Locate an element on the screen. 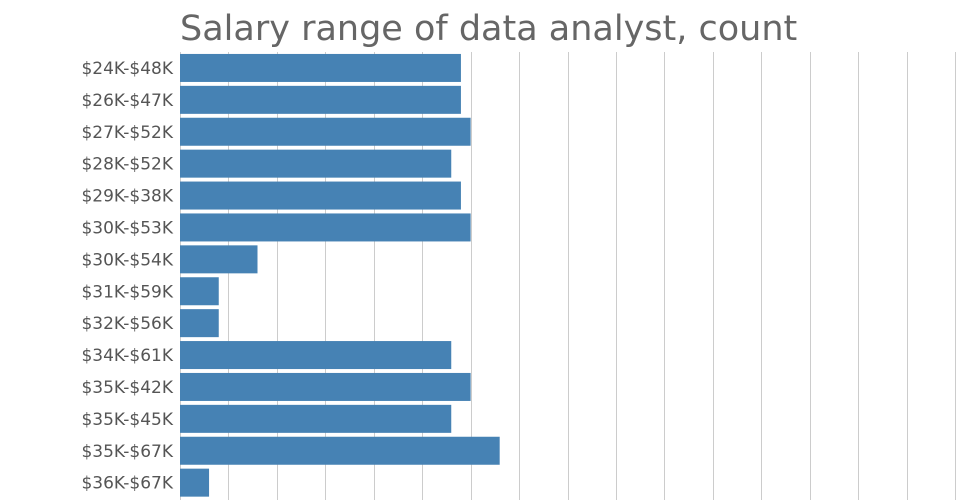 Image resolution: width=960 pixels, height=500 pixels. category-tick-label: $30K-$54K is located at coordinates (127, 260).